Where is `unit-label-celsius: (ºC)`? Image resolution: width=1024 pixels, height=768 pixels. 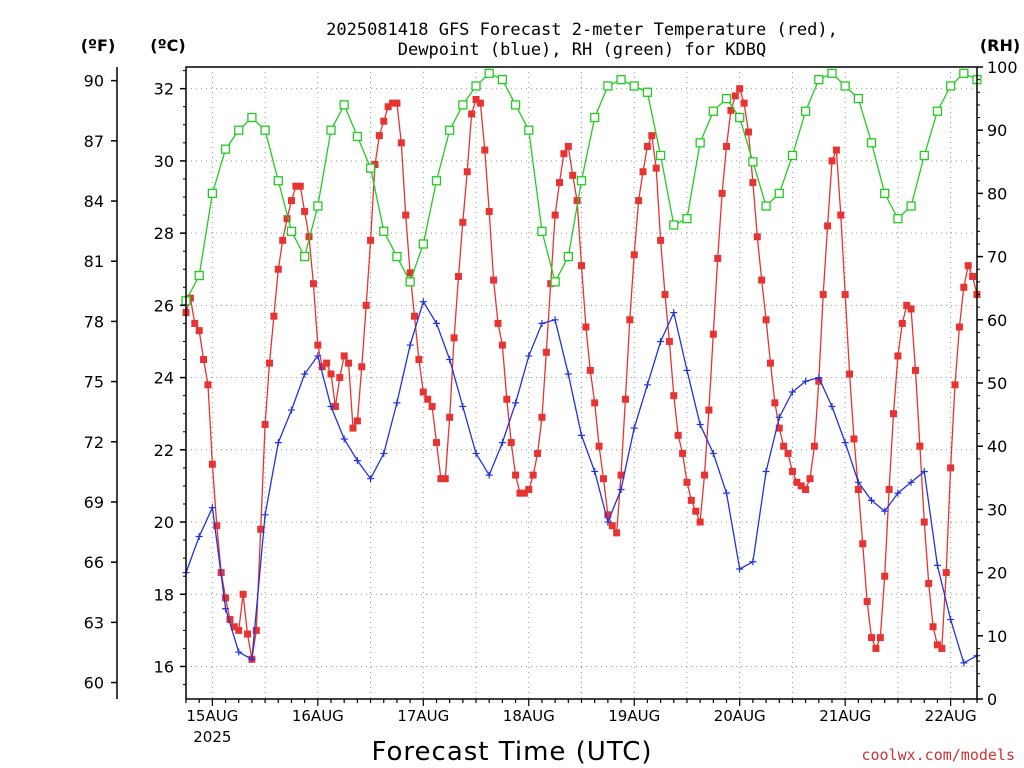 unit-label-celsius: (ºC) is located at coordinates (167, 45).